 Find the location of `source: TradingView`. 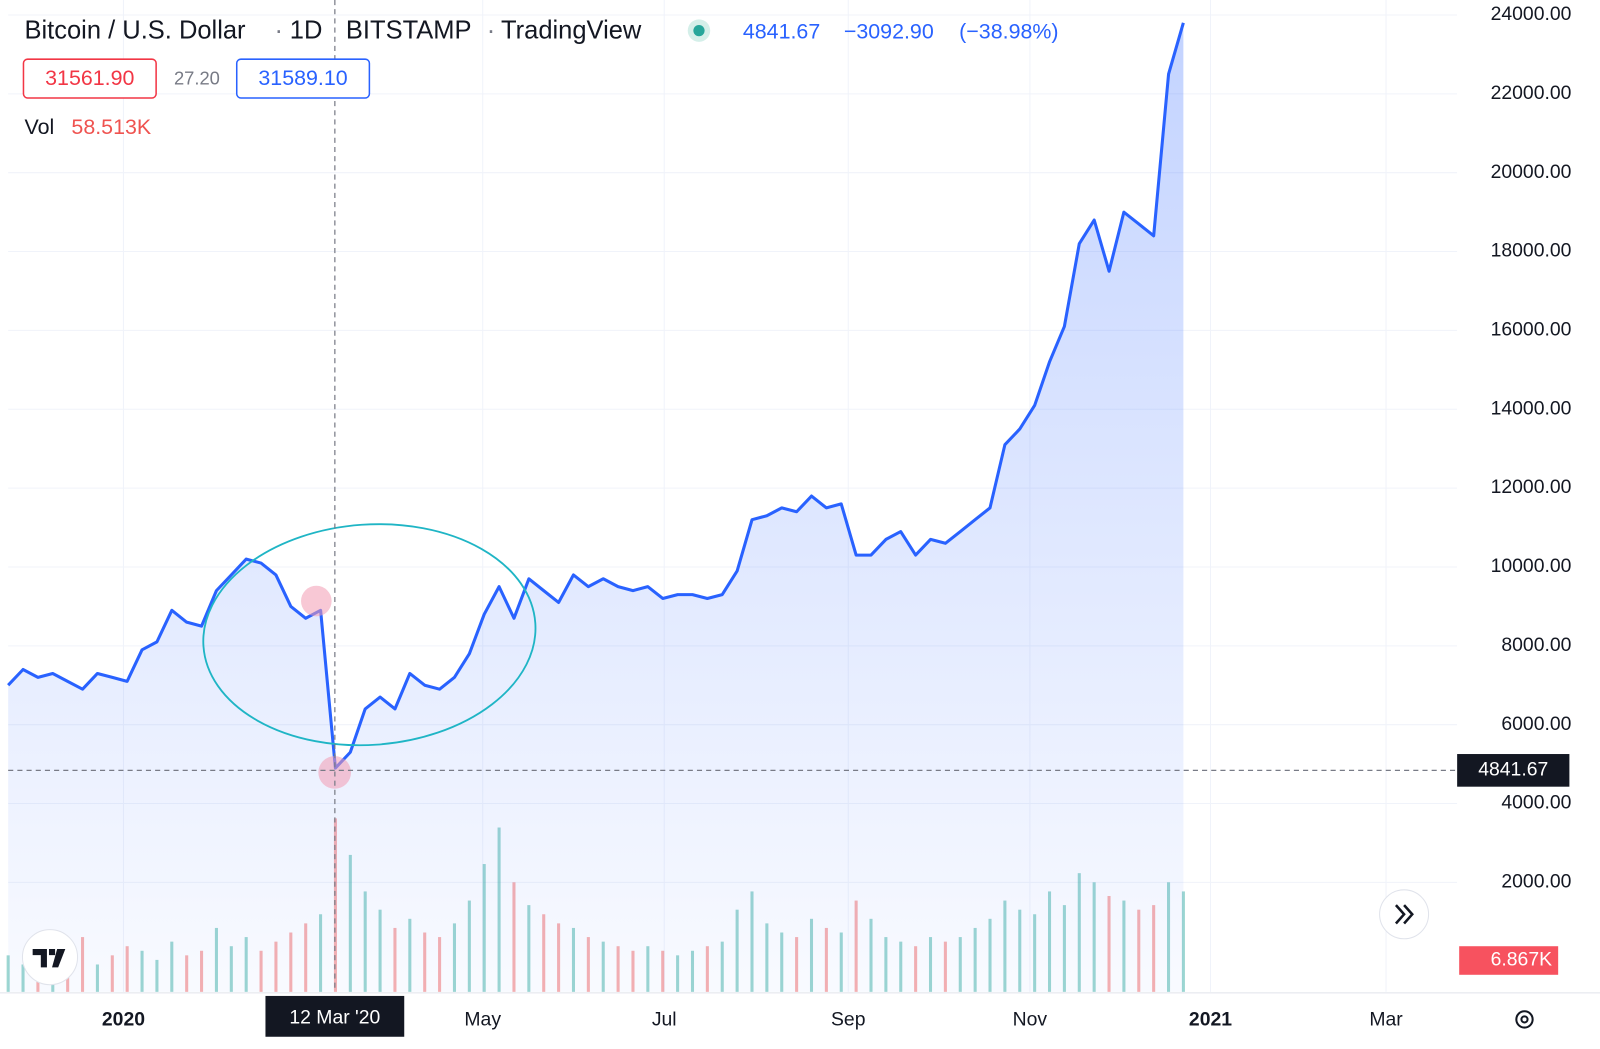

source: TradingView is located at coordinates (571, 30).